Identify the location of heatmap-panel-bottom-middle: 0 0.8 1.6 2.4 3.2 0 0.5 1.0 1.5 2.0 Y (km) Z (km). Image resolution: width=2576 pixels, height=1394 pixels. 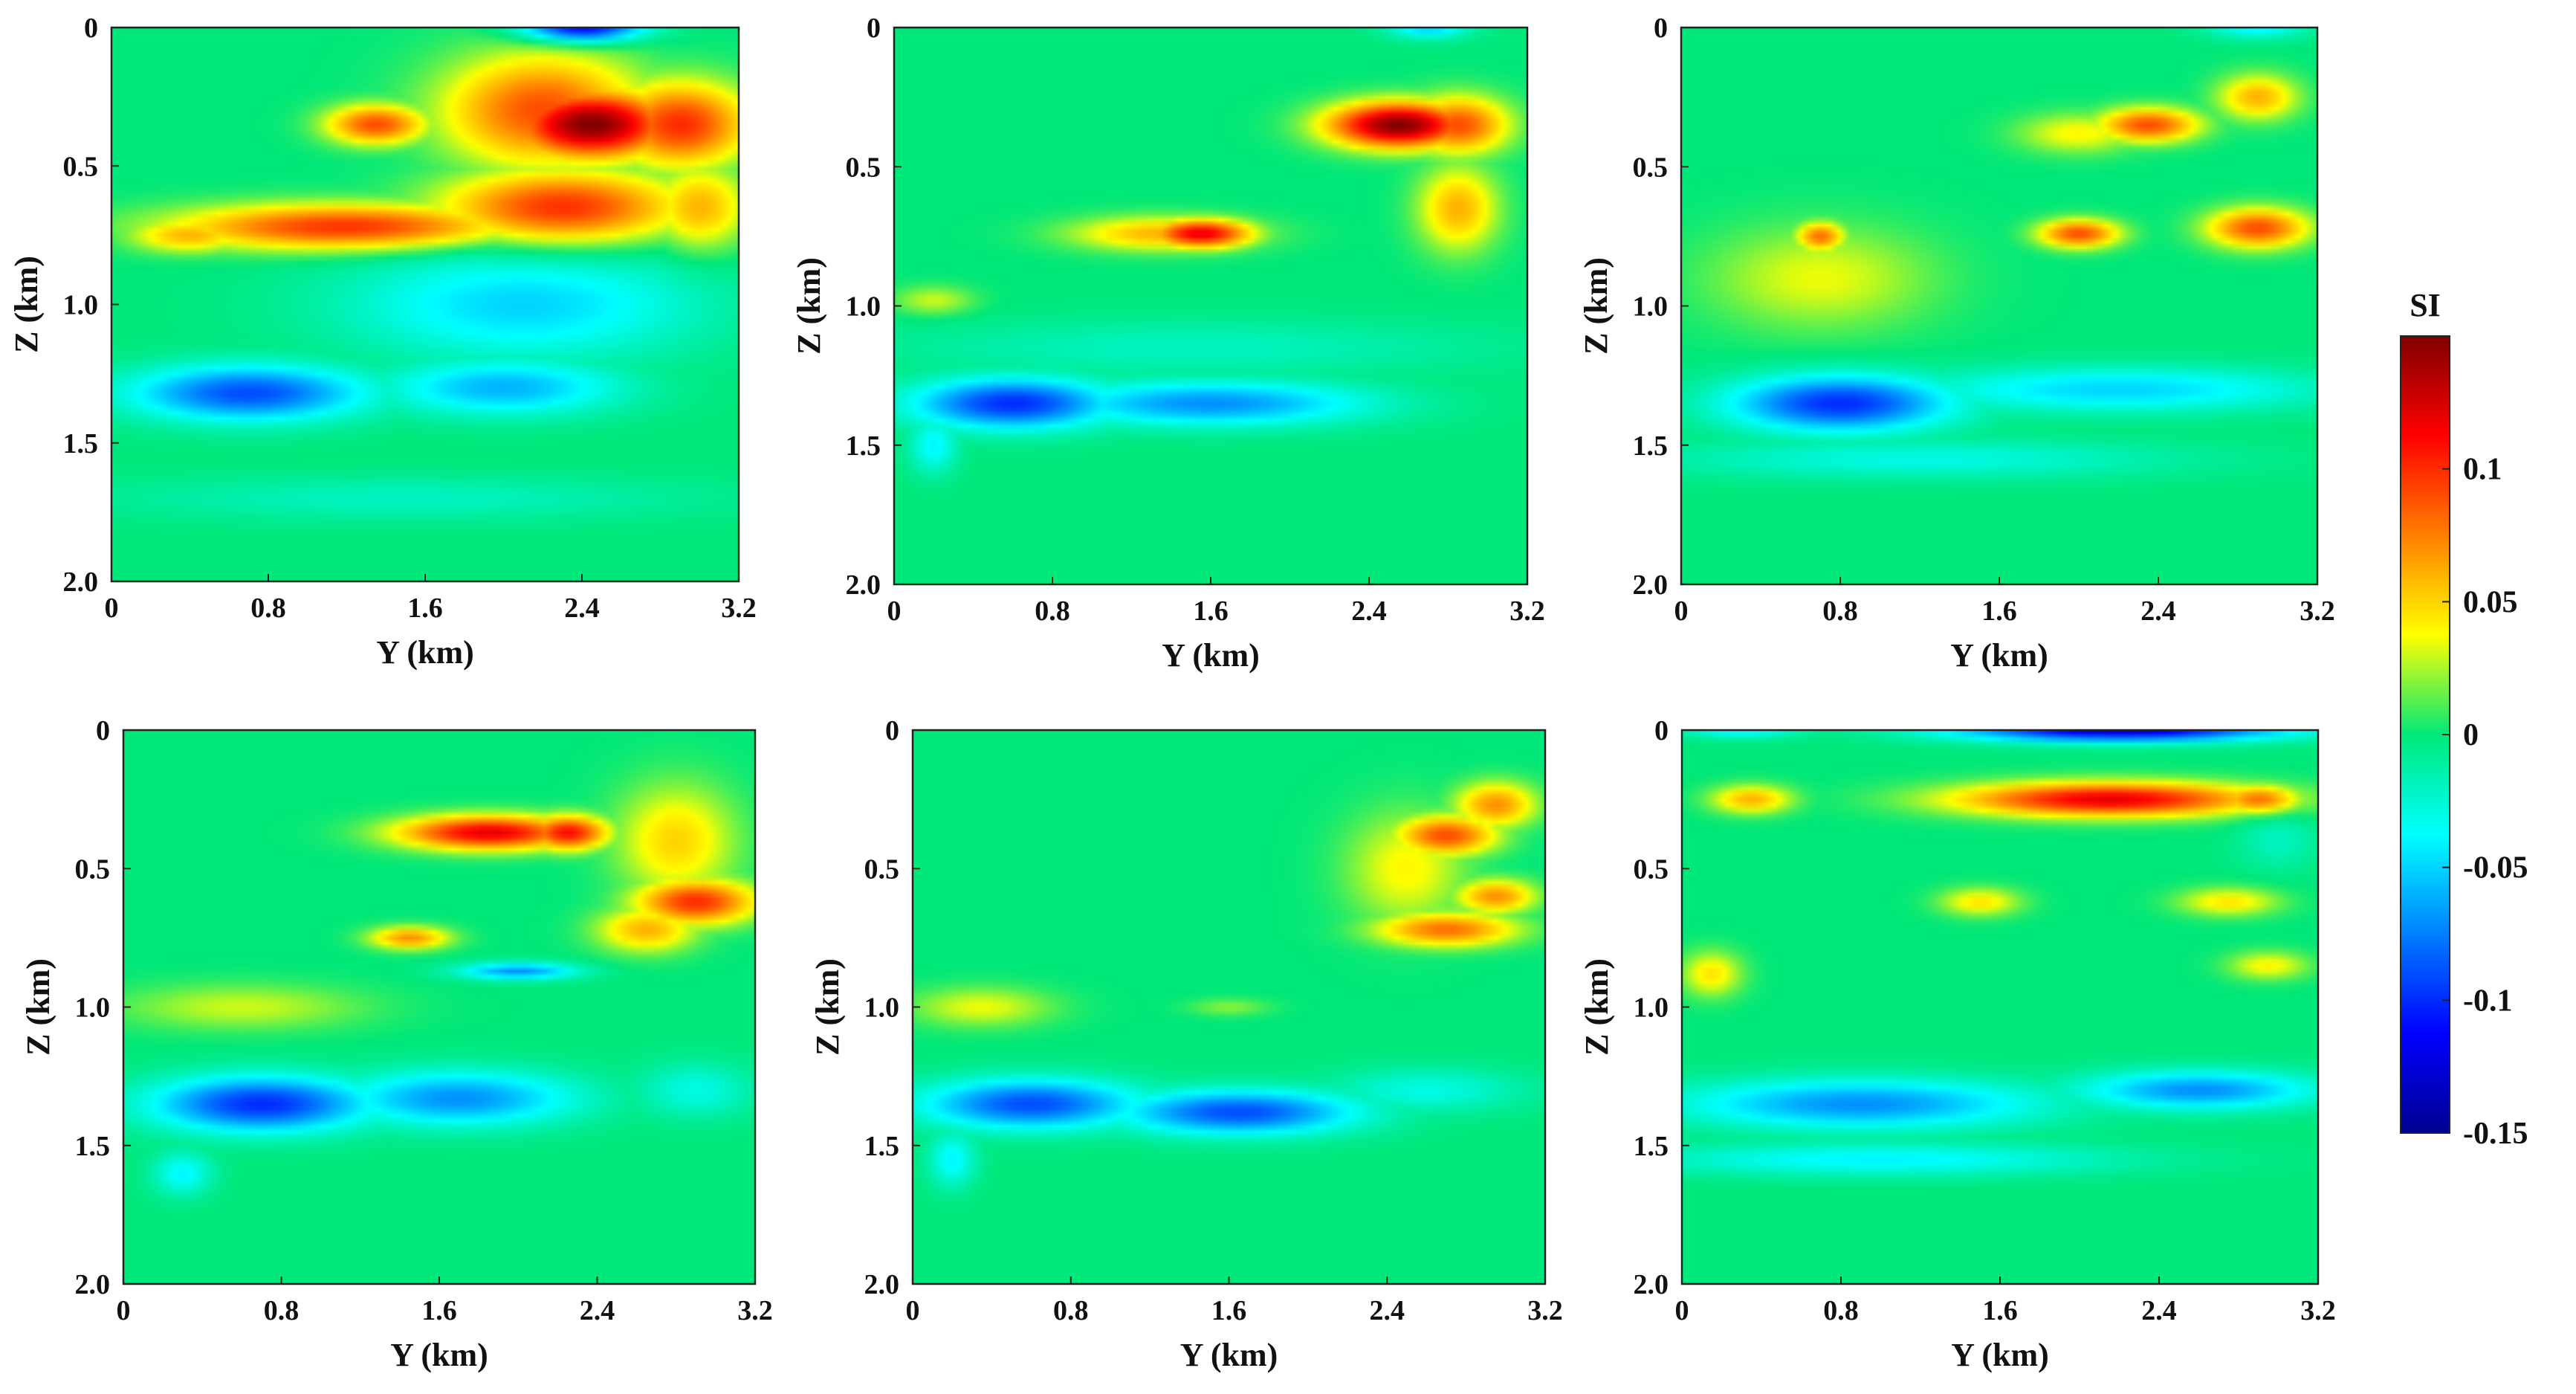
(1186, 1044).